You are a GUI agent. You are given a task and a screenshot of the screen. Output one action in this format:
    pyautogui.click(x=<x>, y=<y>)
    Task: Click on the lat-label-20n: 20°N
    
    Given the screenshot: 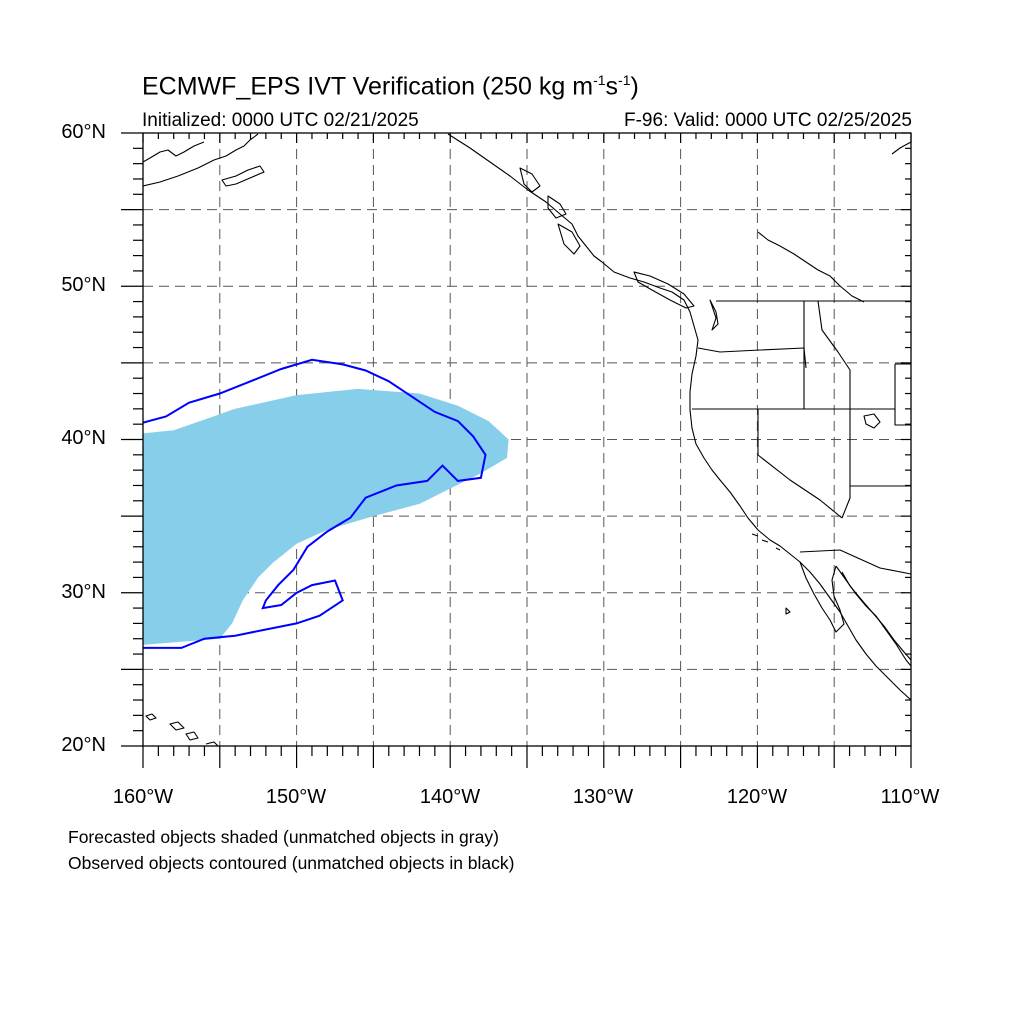 What is the action you would take?
    pyautogui.click(x=83, y=745)
    